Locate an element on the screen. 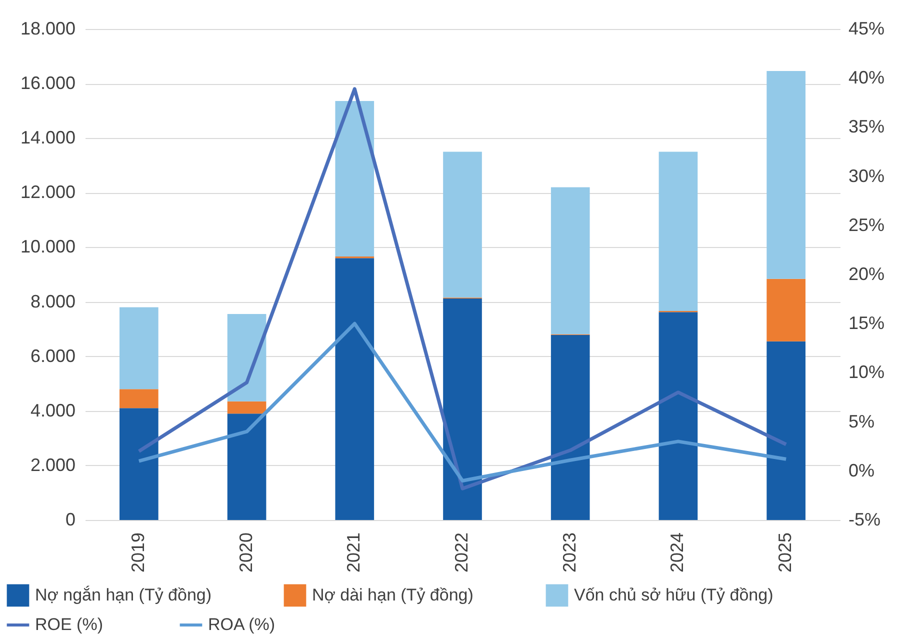  legend-label: ROE (%) is located at coordinates (69, 624).